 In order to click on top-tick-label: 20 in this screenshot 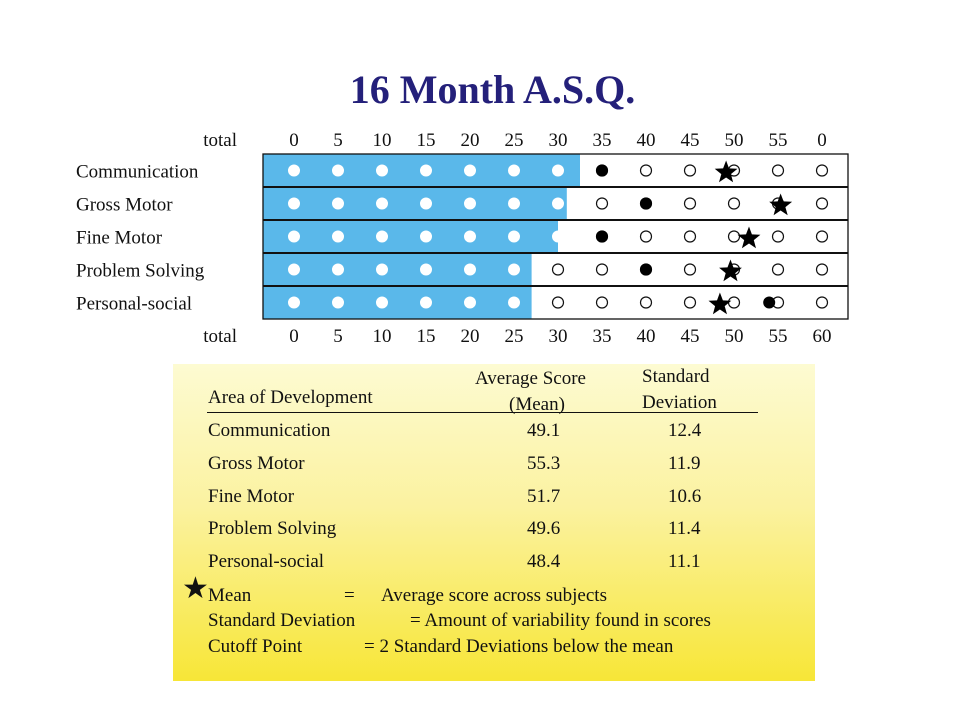, I will do `click(470, 140)`.